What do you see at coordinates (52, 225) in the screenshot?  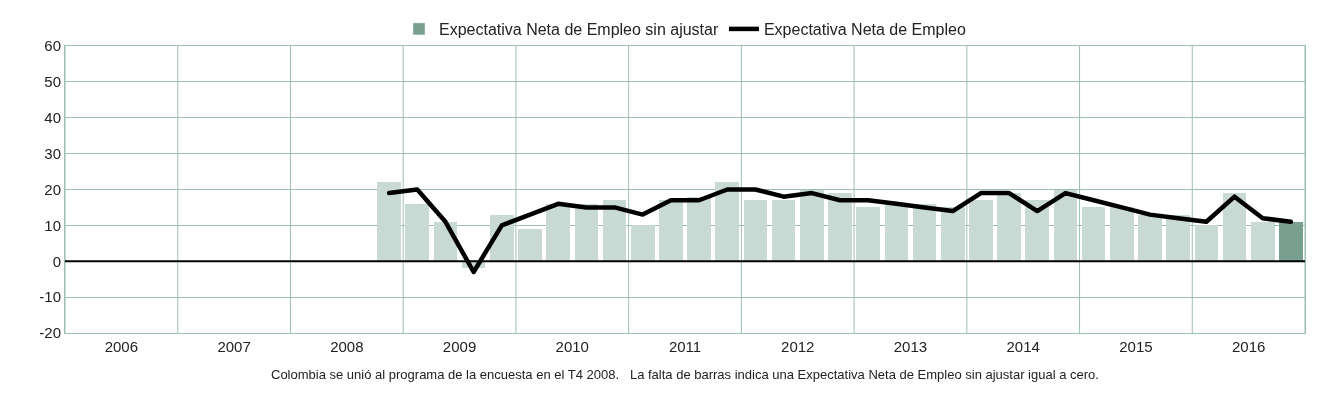 I see `y-tick-label: 10` at bounding box center [52, 225].